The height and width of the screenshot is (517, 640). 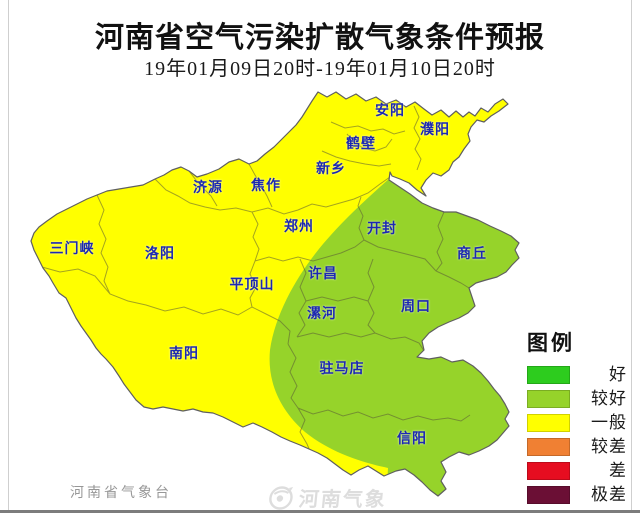 I want to click on legend-label-worse: 较差, so click(x=609, y=446).